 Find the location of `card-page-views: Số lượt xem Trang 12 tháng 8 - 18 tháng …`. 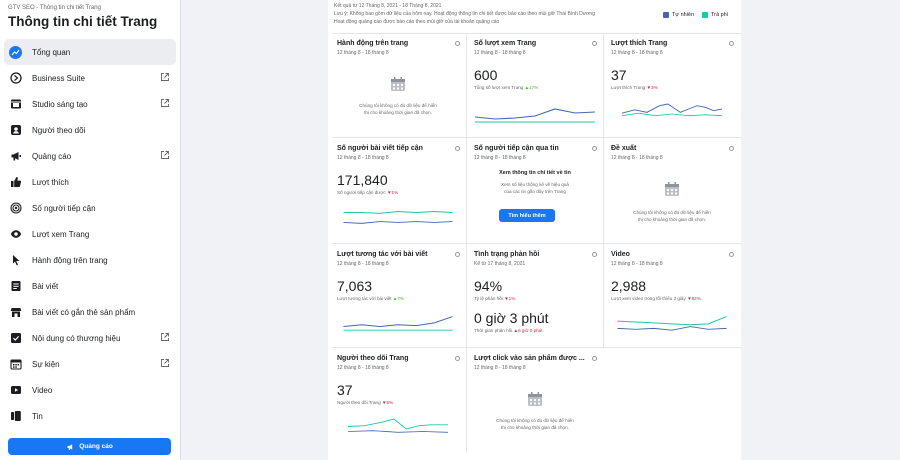

card-page-views: Số lượt xem Trang 12 tháng 8 - 18 tháng … is located at coordinates (535, 85).